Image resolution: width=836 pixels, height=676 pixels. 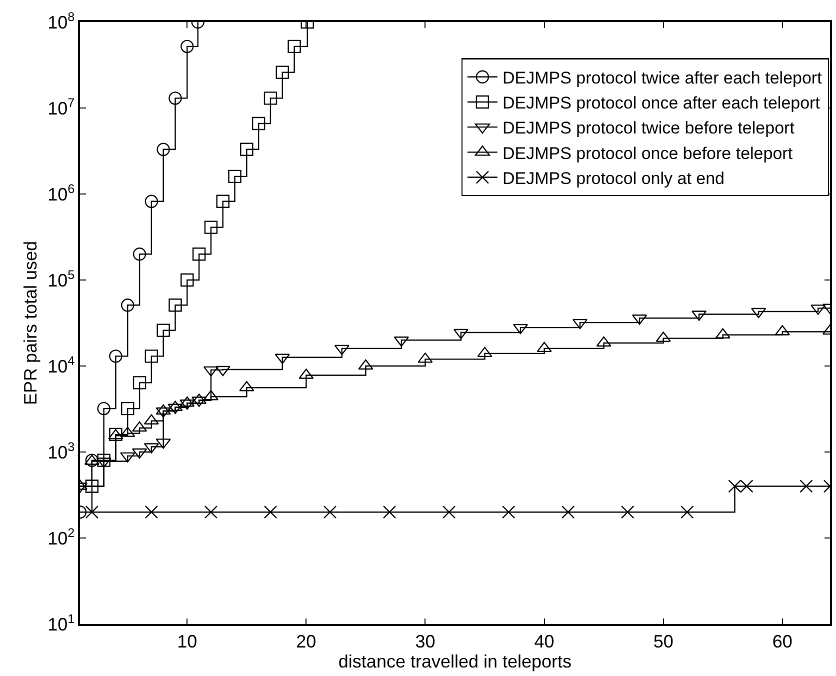 What do you see at coordinates (61, 623) in the screenshot?
I see `y-tick-label: 10$^{1}$` at bounding box center [61, 623].